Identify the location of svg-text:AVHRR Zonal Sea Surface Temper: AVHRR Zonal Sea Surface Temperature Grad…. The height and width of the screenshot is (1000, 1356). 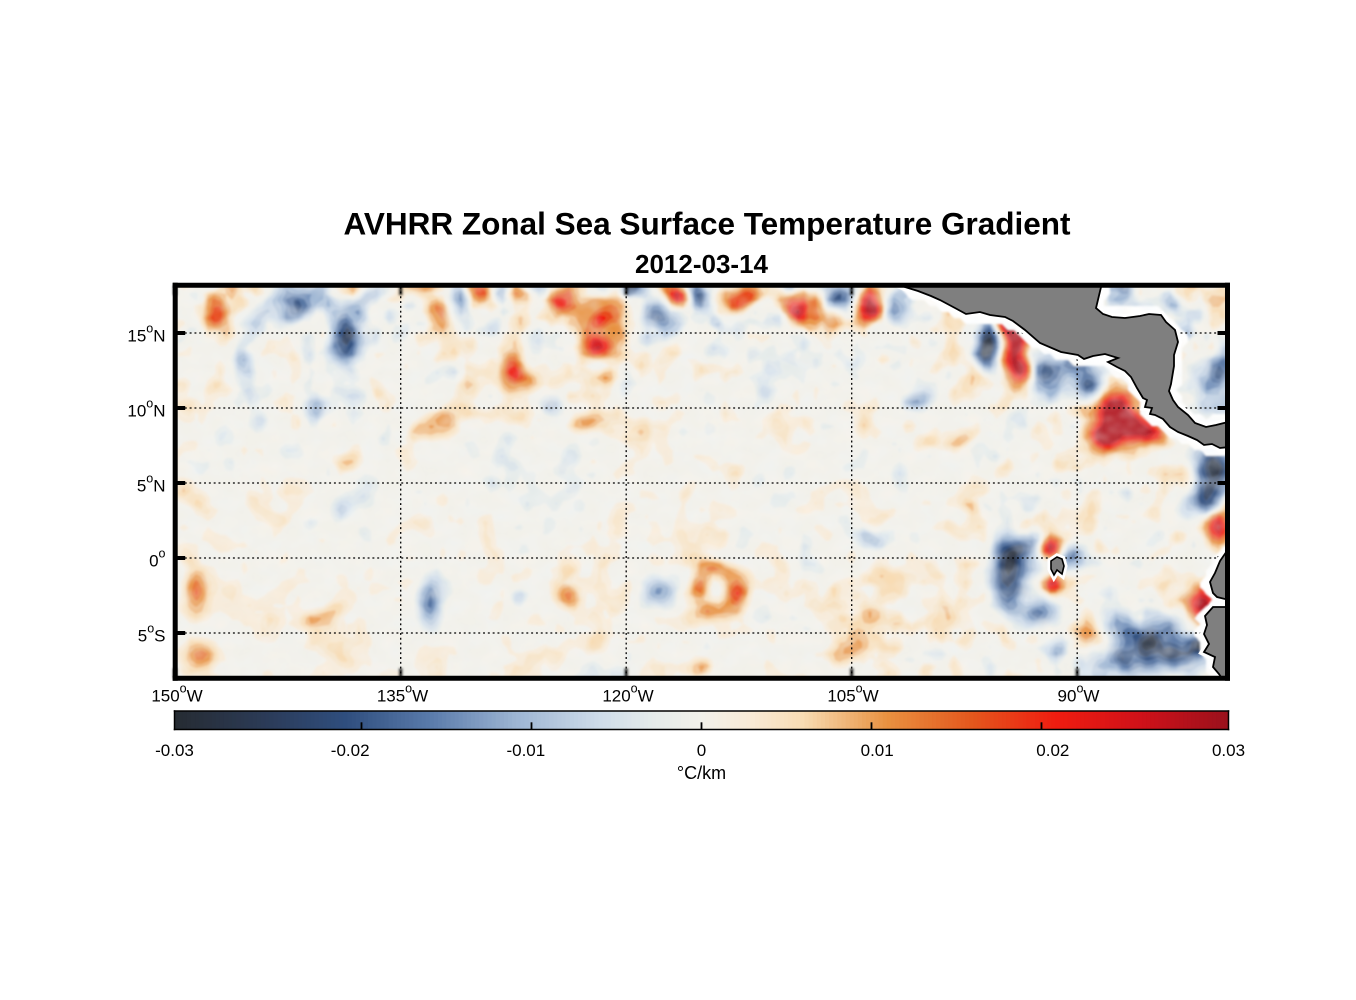
(707, 224).